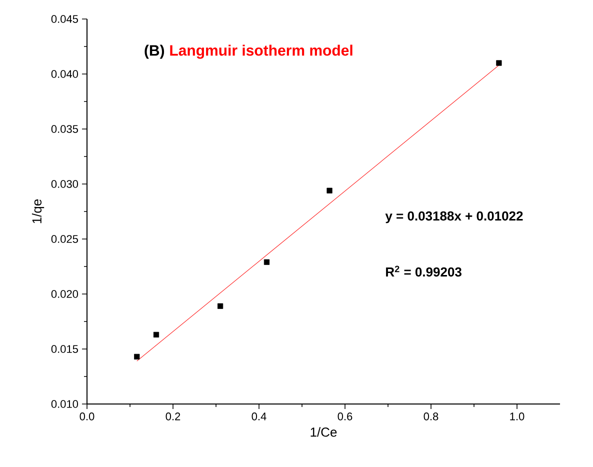  I want to click on y-tick-label: 0.045, so click(64, 19).